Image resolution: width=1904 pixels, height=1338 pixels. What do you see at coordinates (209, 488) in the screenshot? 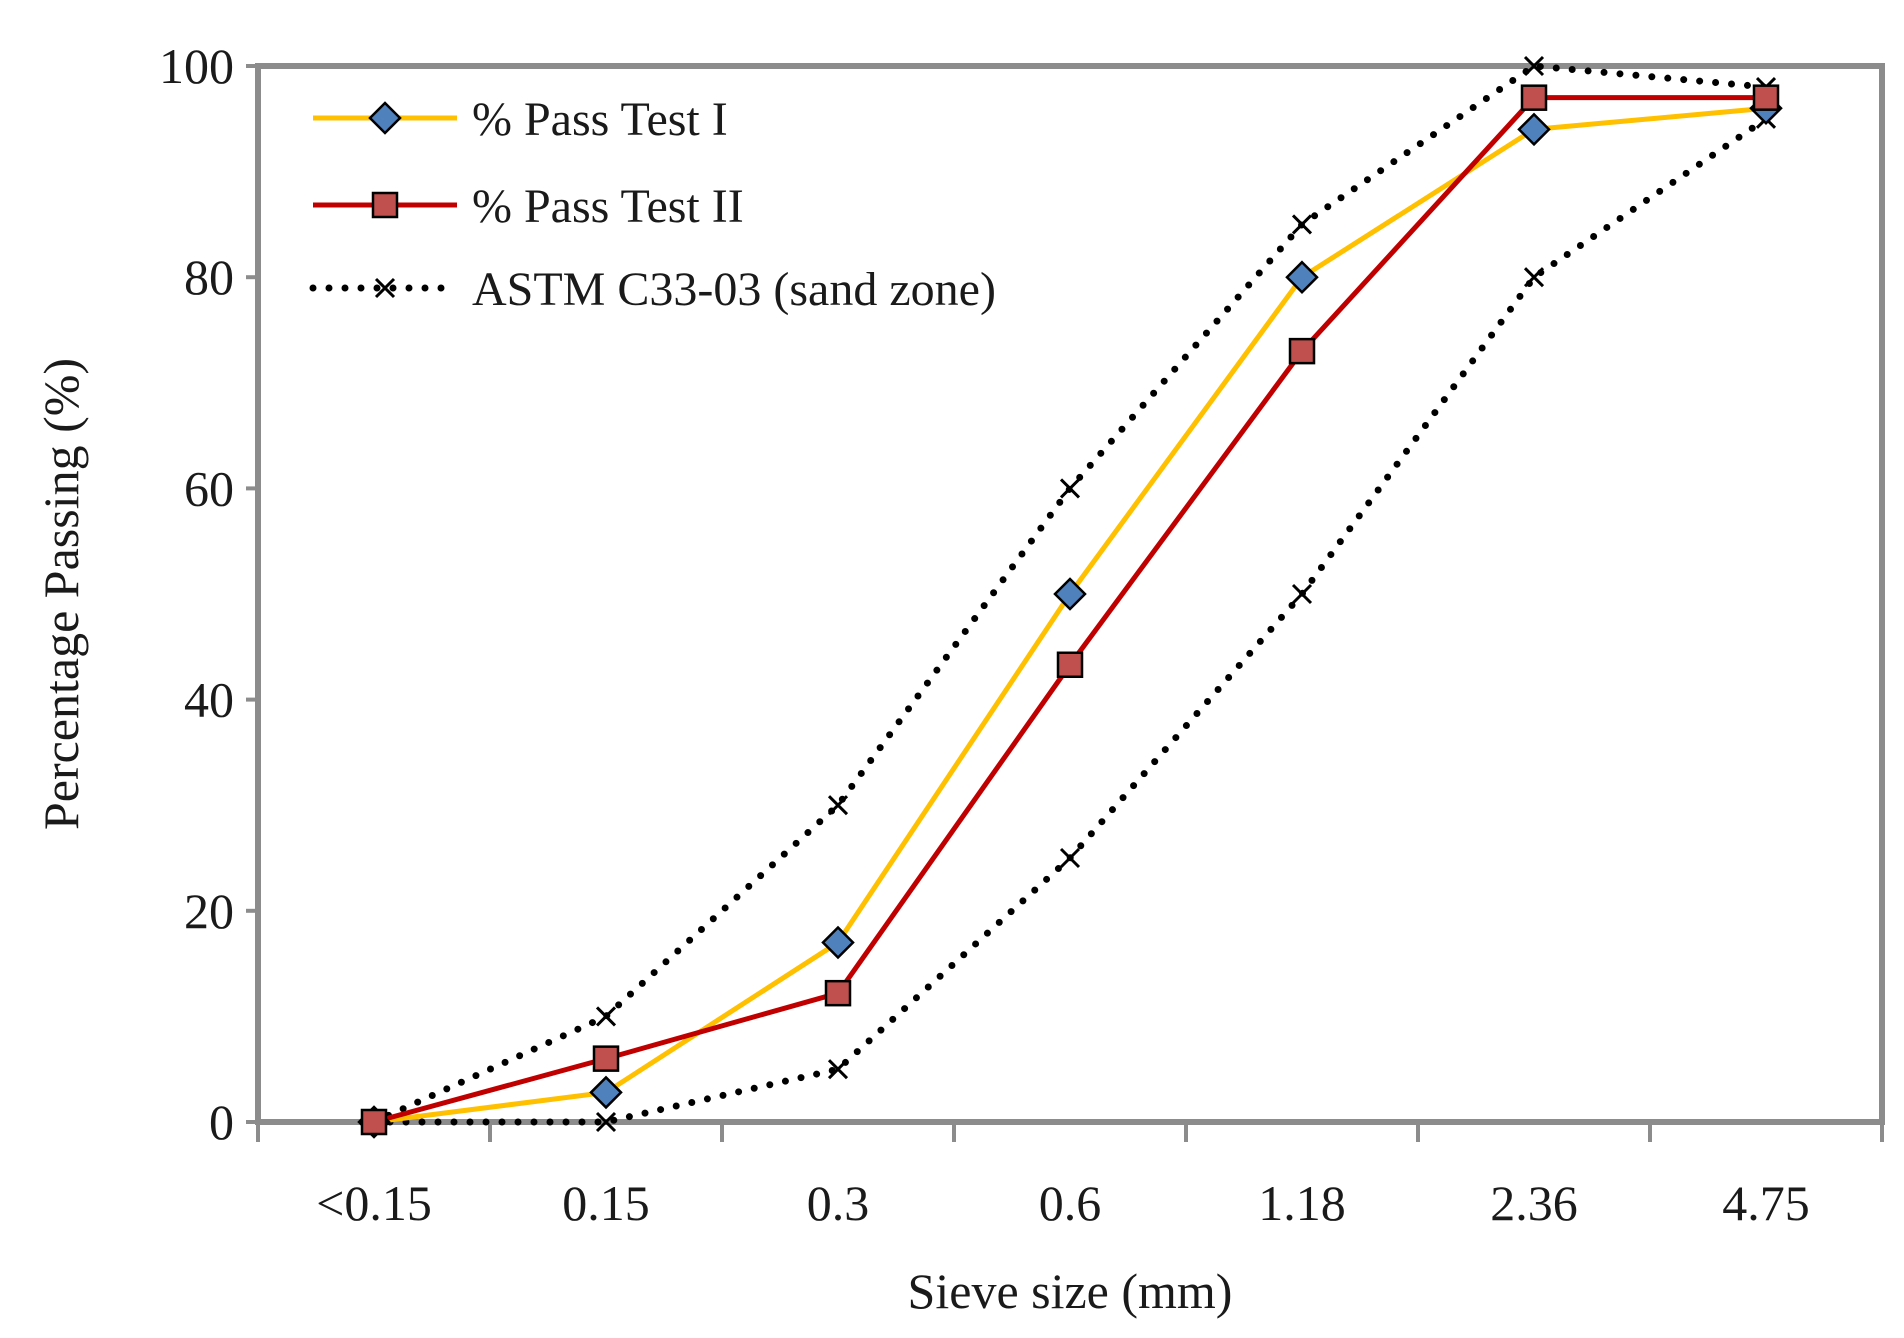
I see `y-tick-label: 60` at bounding box center [209, 488].